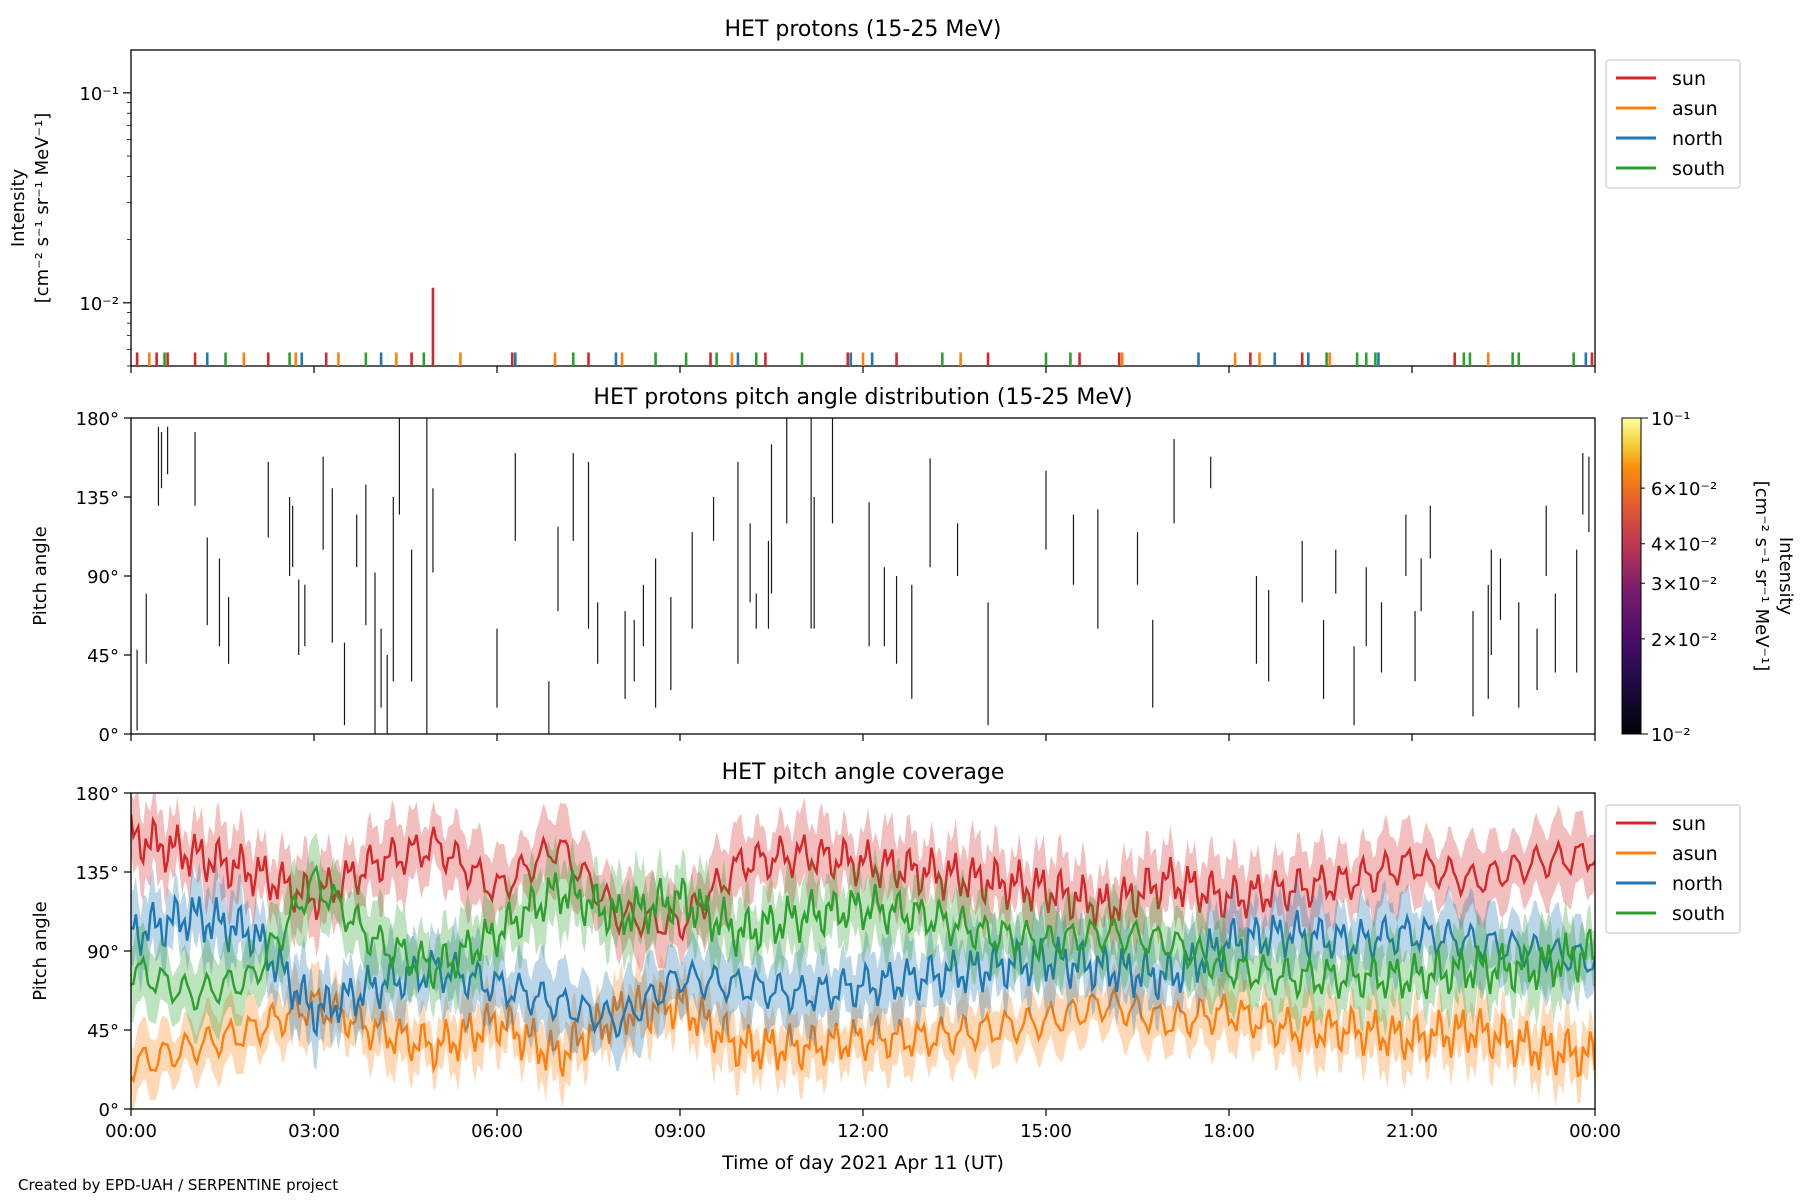 The width and height of the screenshot is (1800, 1200). I want to click on panel1-legend: sun asun north south, so click(1673, 124).